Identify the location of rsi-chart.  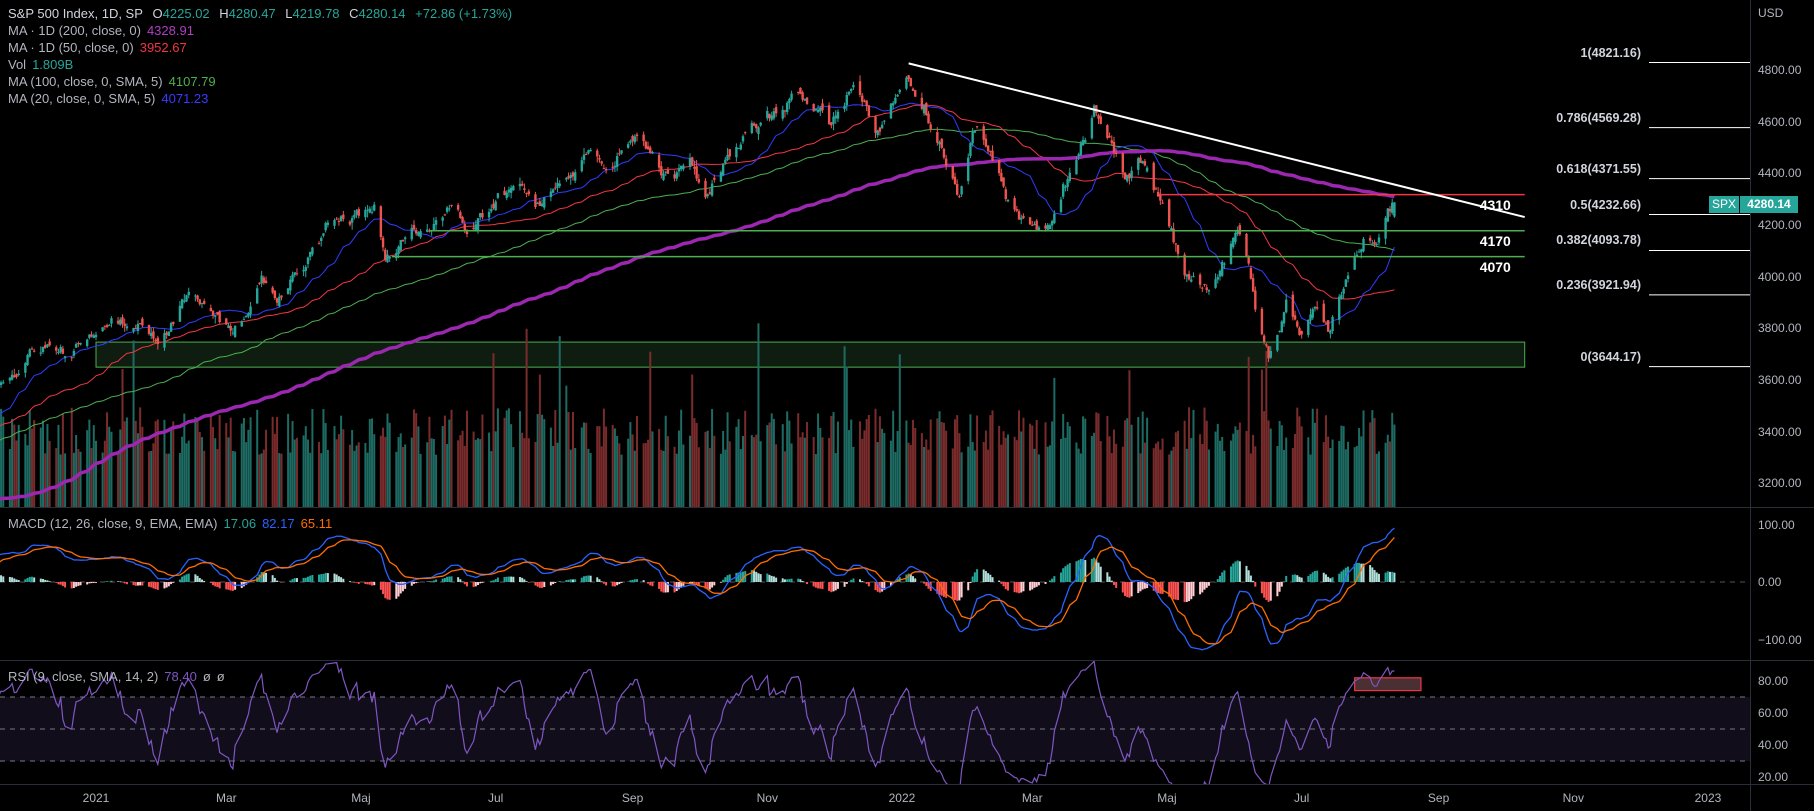
(875, 722).